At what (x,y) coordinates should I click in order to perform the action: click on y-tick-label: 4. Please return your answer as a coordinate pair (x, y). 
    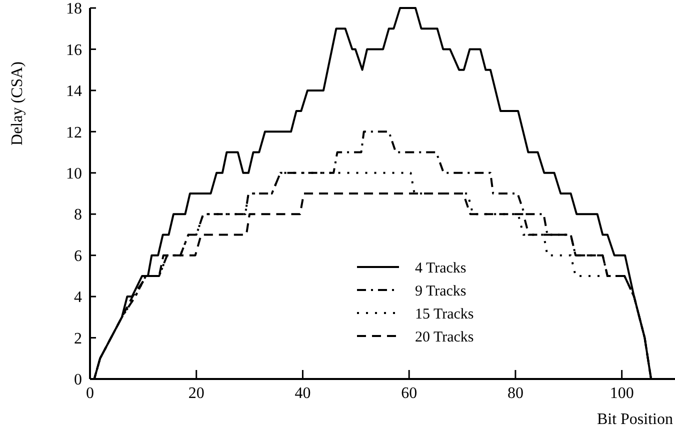
    Looking at the image, I should click on (78, 297).